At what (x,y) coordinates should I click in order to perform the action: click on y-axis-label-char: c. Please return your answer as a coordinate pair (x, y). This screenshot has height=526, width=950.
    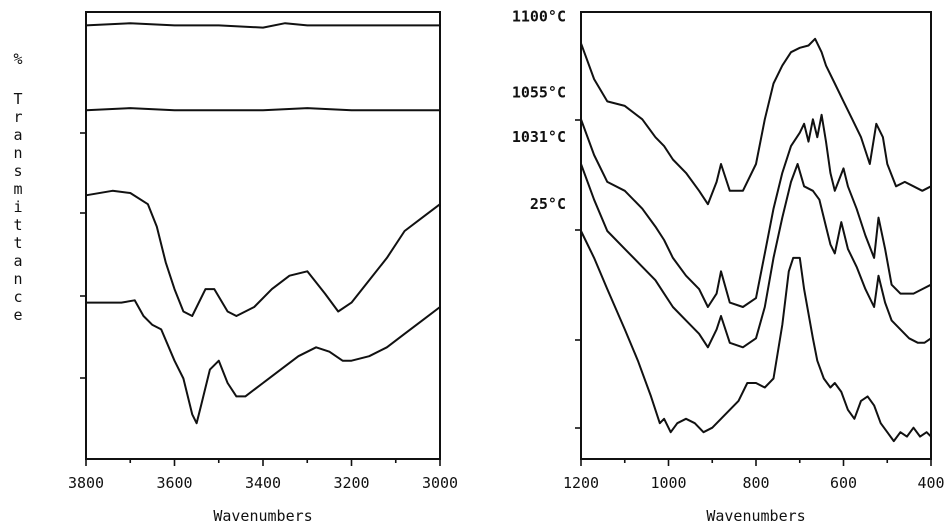
    Looking at the image, I should click on (17, 297).